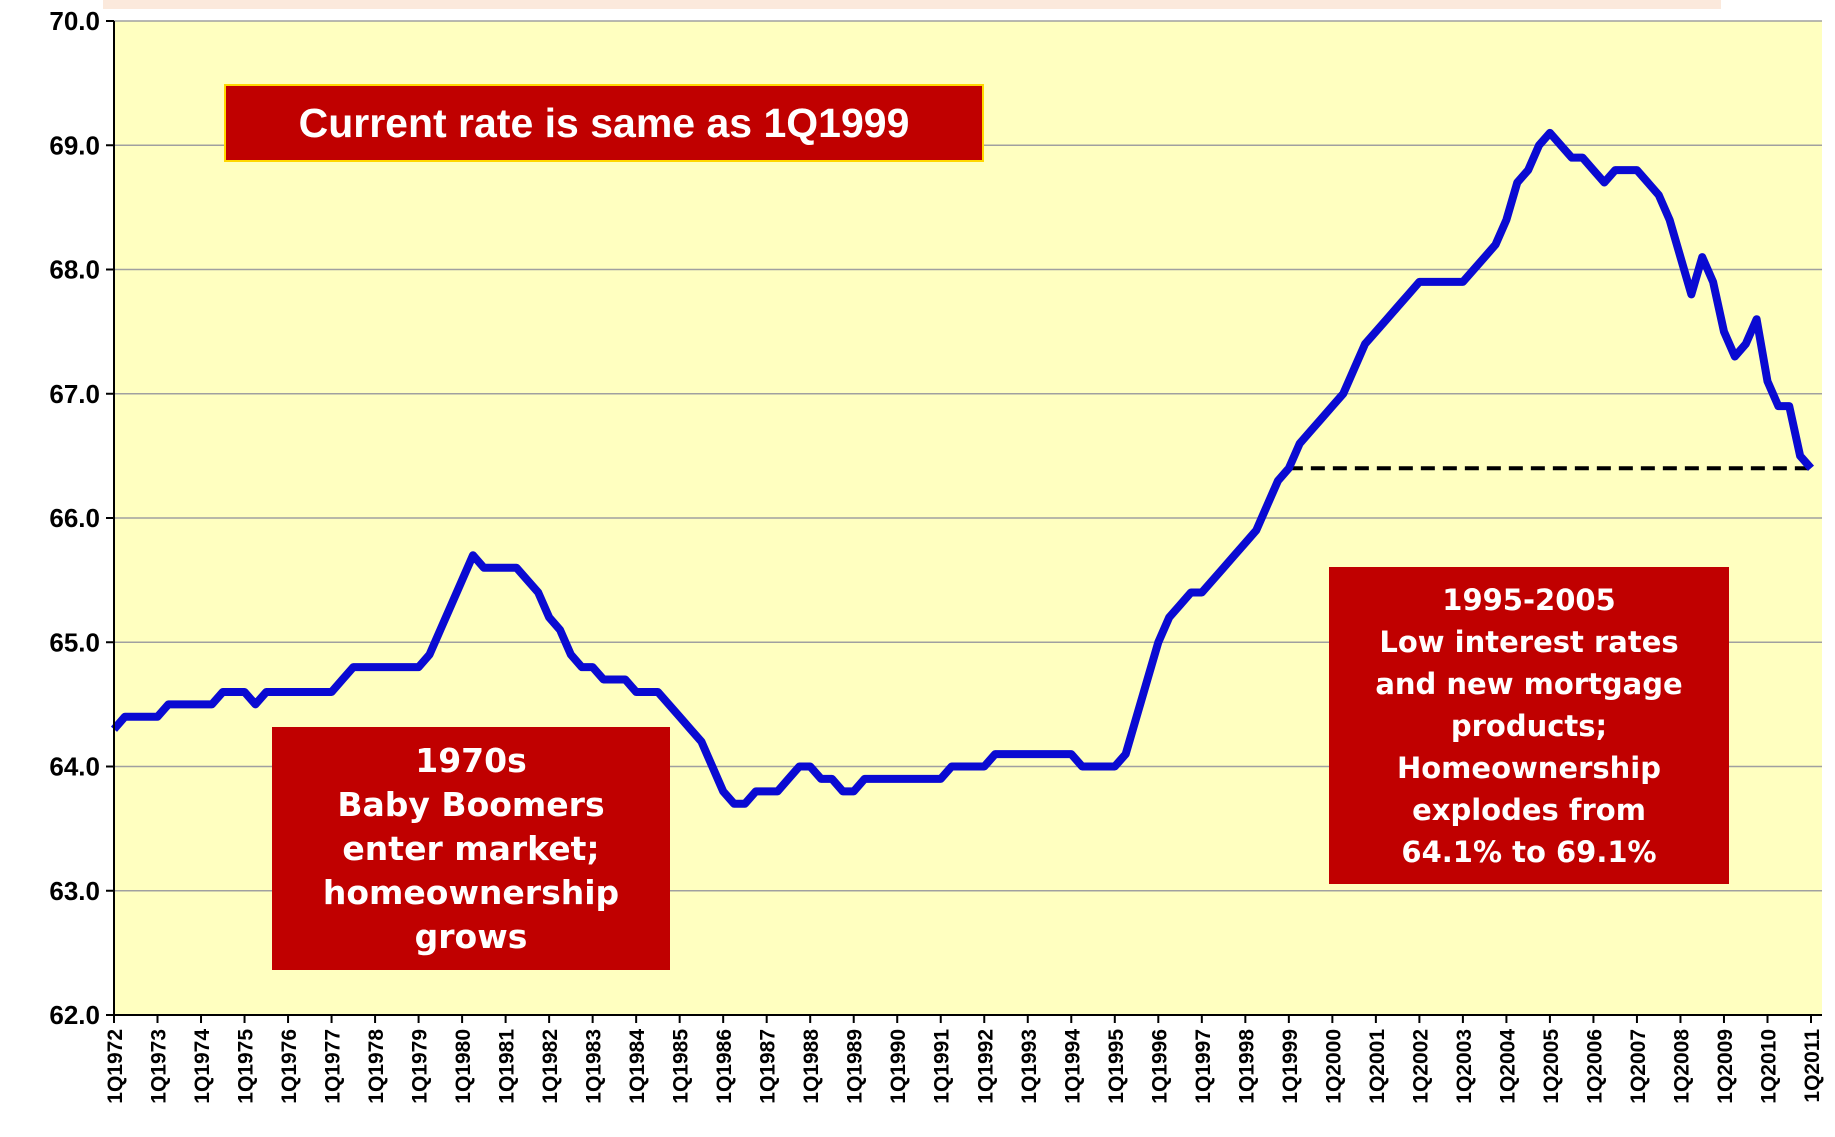 Image resolution: width=1835 pixels, height=1137 pixels. I want to click on x-tick-label: 1Q2003, so click(1464, 1066).